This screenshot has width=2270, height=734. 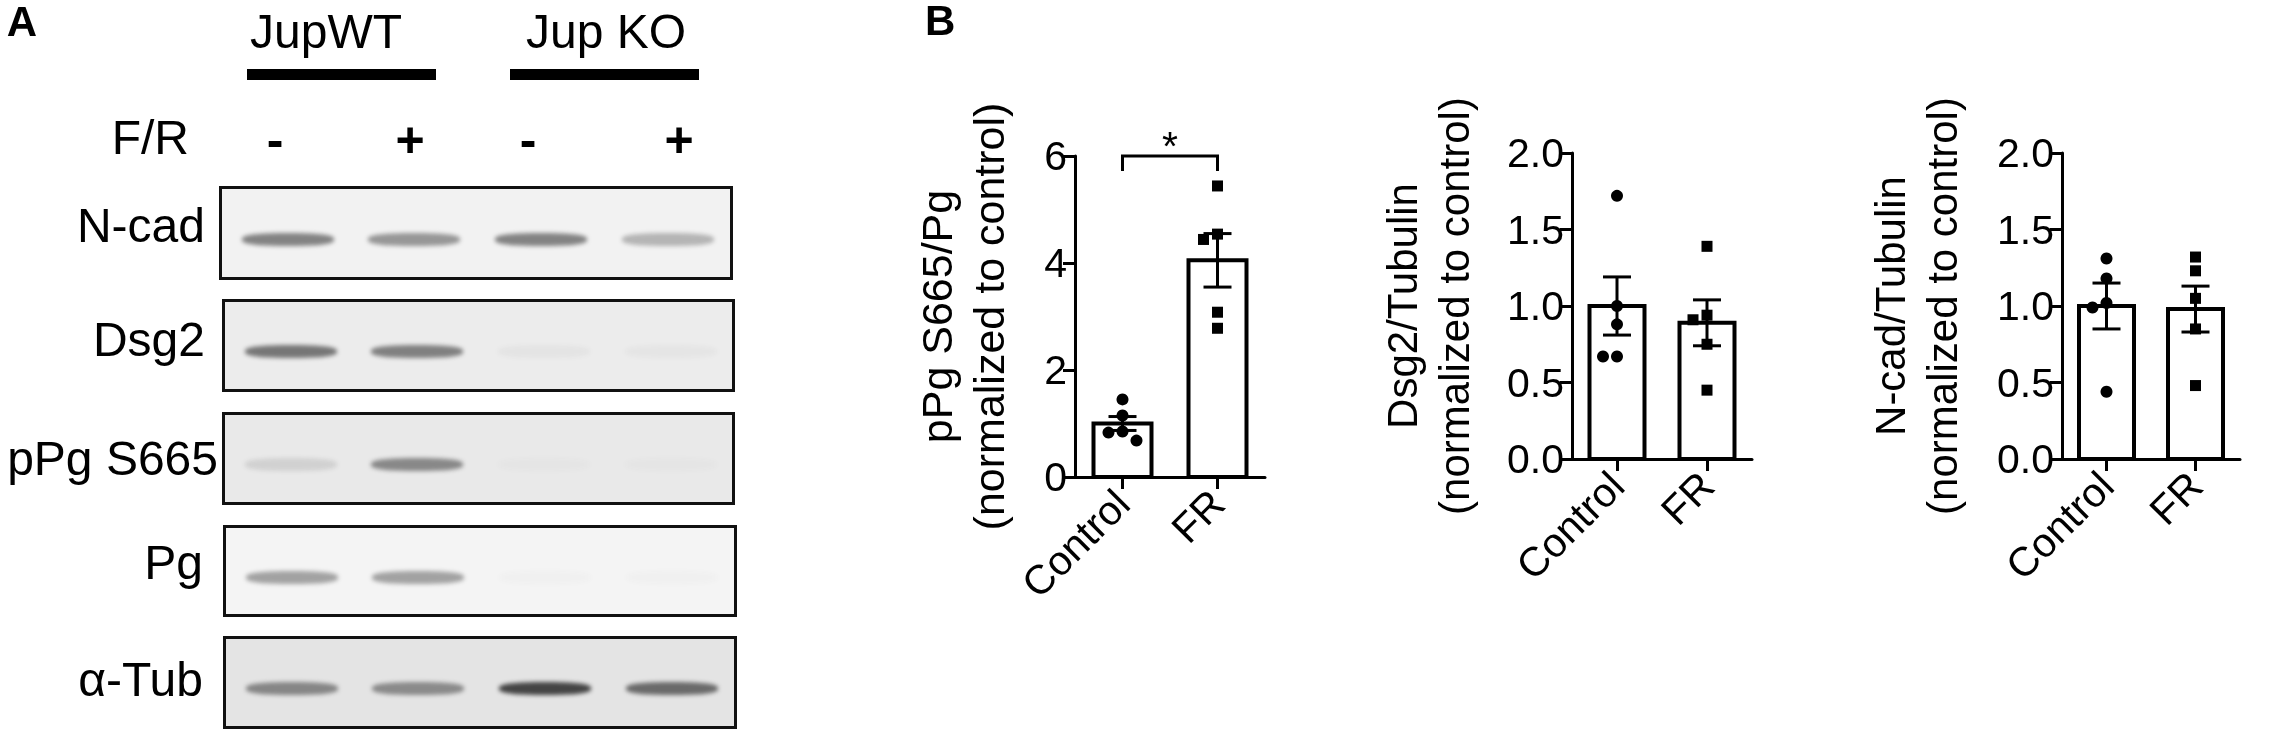 I want to click on text: pPg S665, so click(x=112, y=458).